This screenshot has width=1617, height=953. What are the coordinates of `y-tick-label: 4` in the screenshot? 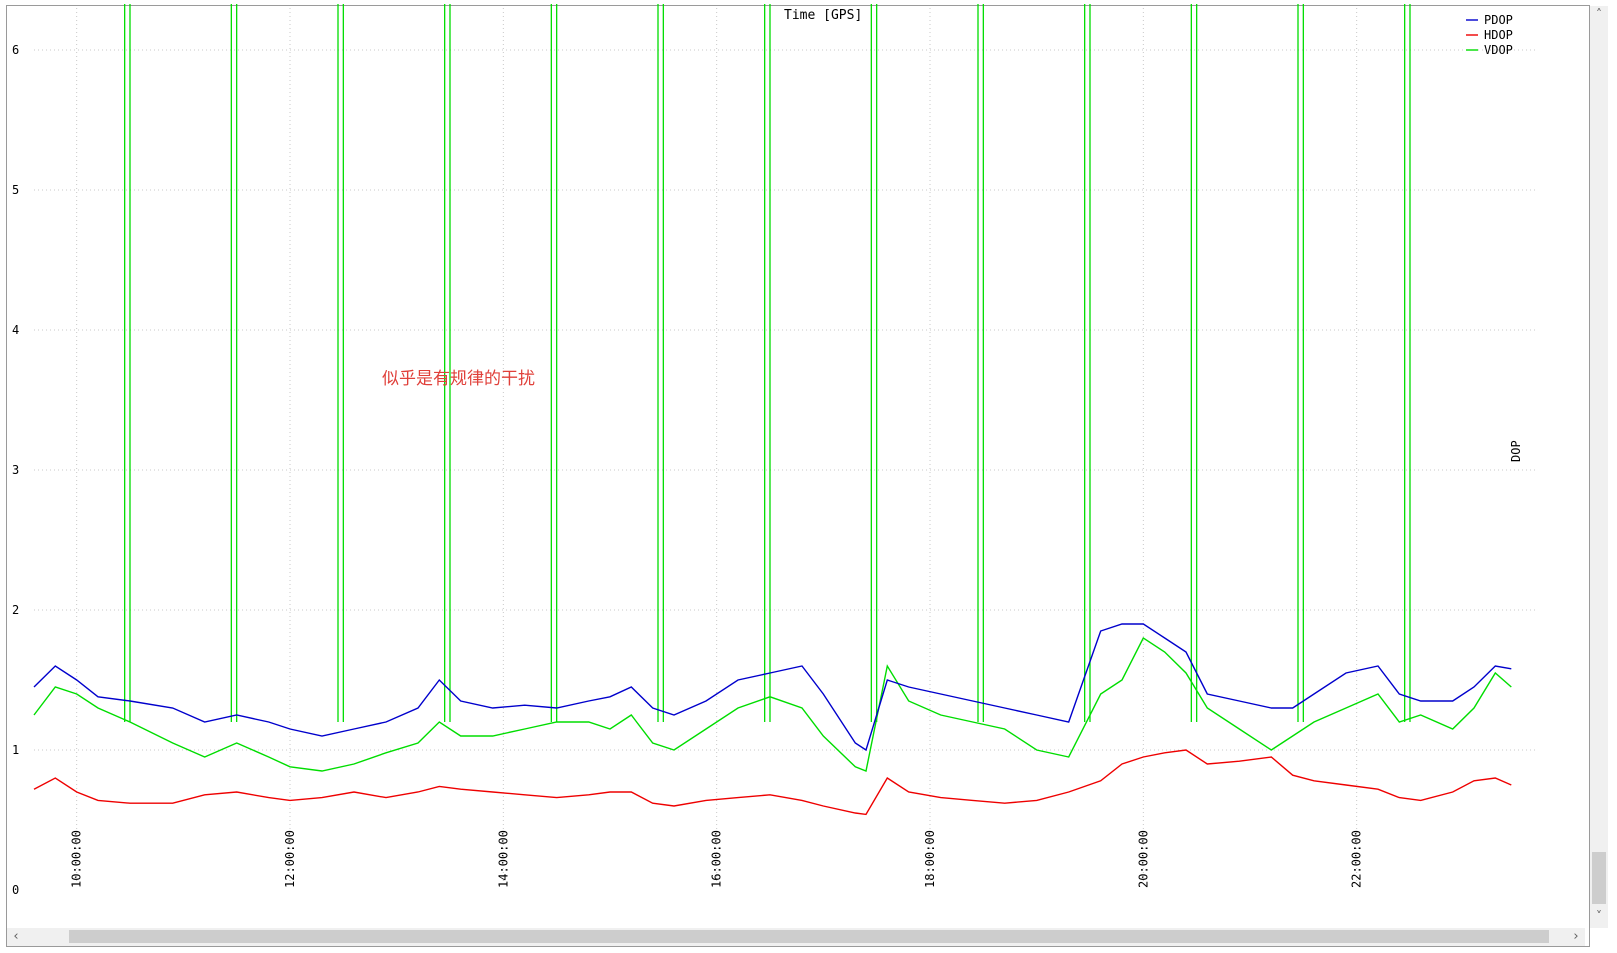 It's located at (15, 330).